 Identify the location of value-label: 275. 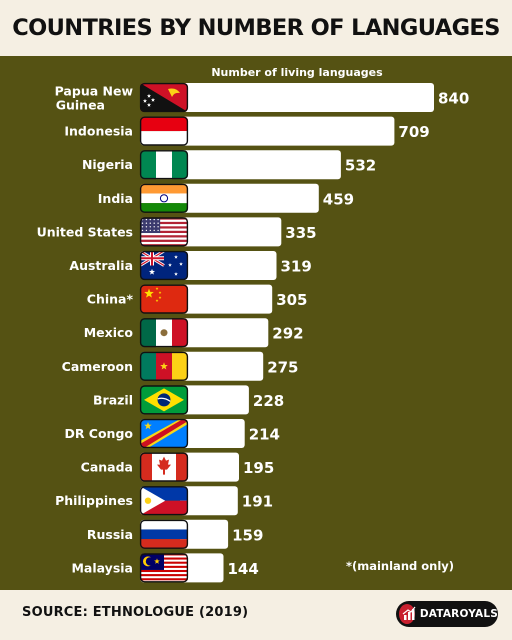
(282, 367).